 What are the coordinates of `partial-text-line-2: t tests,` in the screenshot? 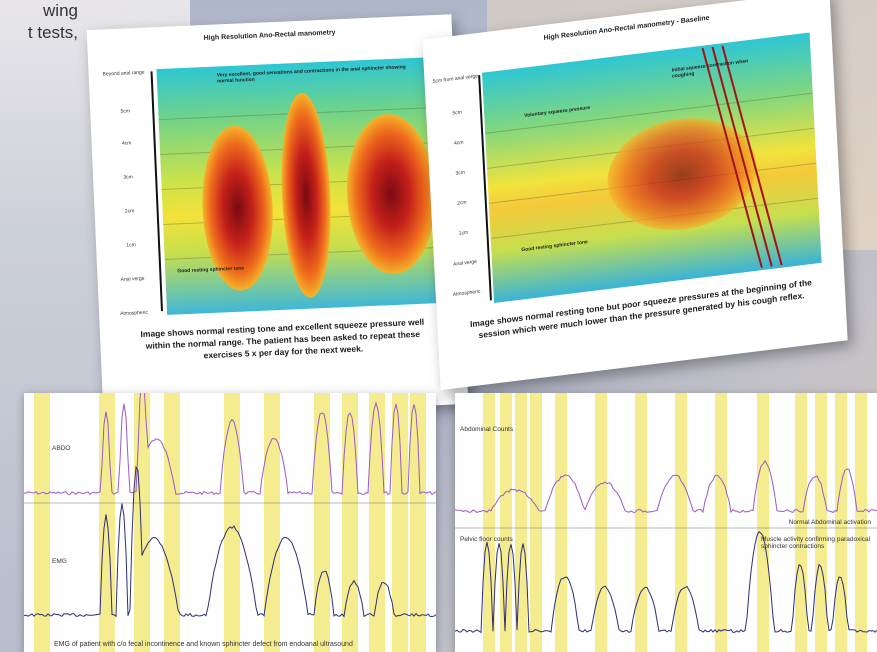 It's located at (52, 32).